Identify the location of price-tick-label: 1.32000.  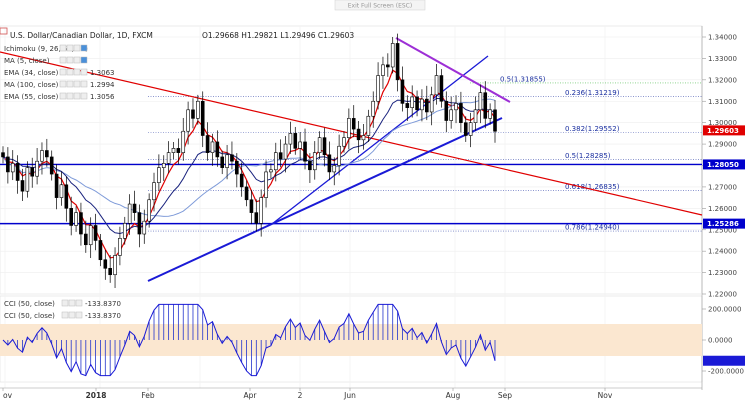
(722, 80).